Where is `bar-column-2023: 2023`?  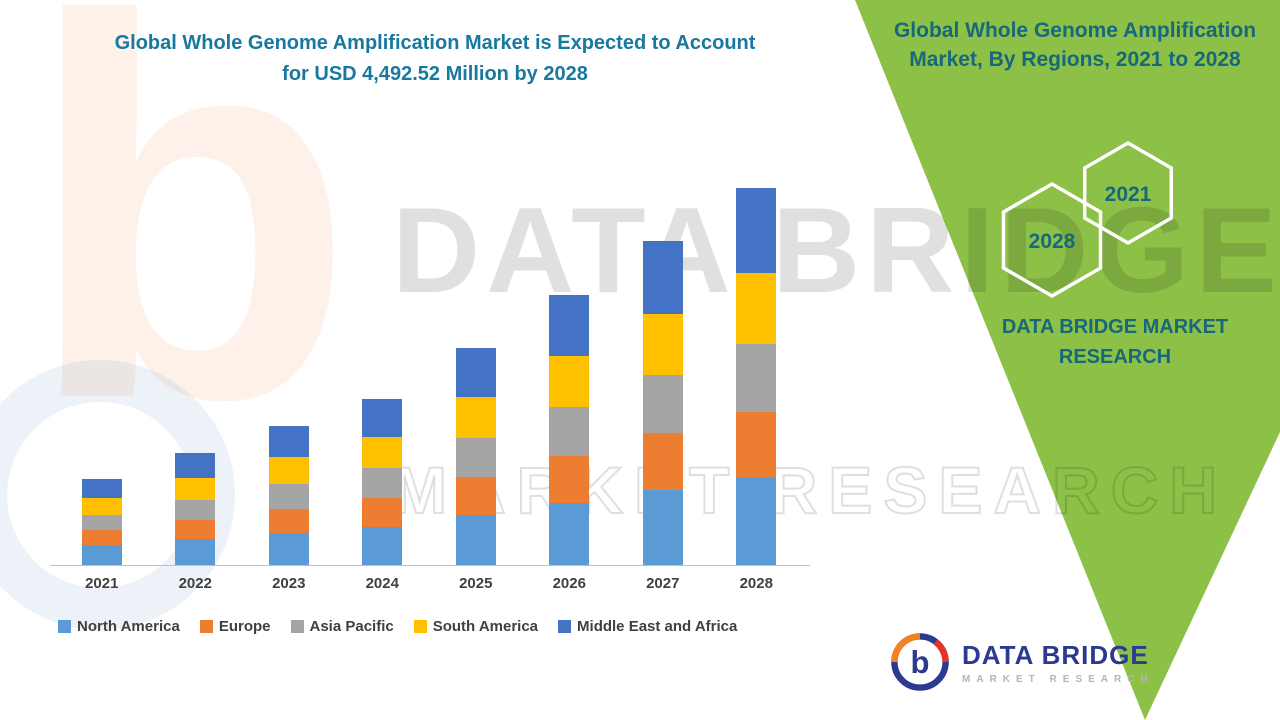 bar-column-2023: 2023 is located at coordinates (288, 509).